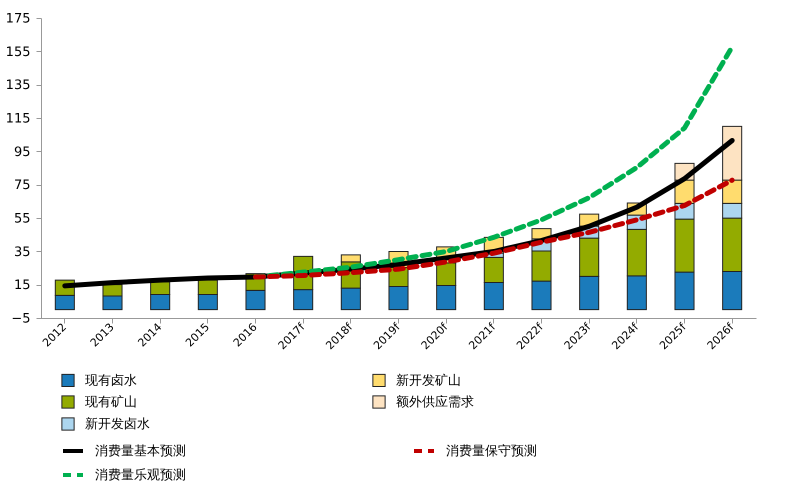 The height and width of the screenshot is (493, 793). What do you see at coordinates (22, 219) in the screenshot?
I see `y-tick-label: 55` at bounding box center [22, 219].